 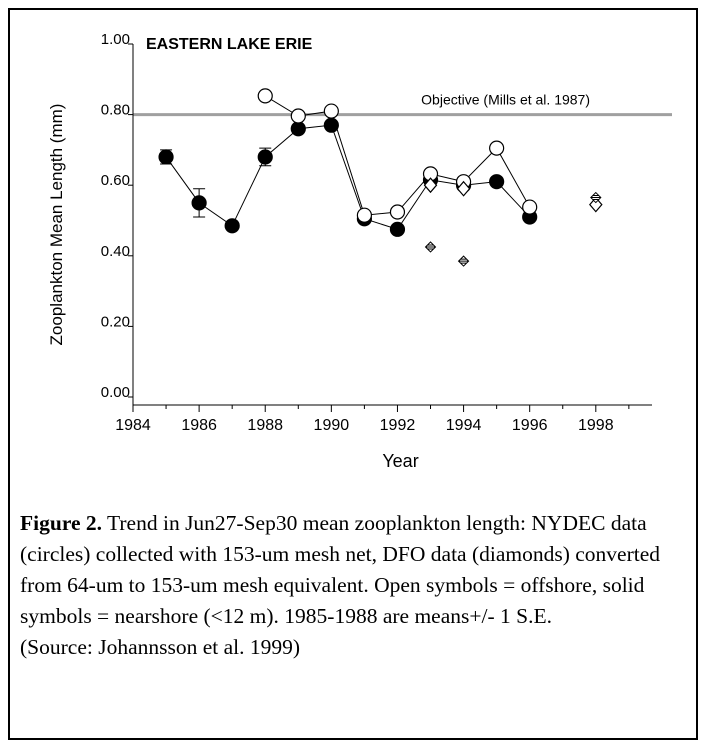 I want to click on x-tick-label: 1992, so click(x=398, y=425).